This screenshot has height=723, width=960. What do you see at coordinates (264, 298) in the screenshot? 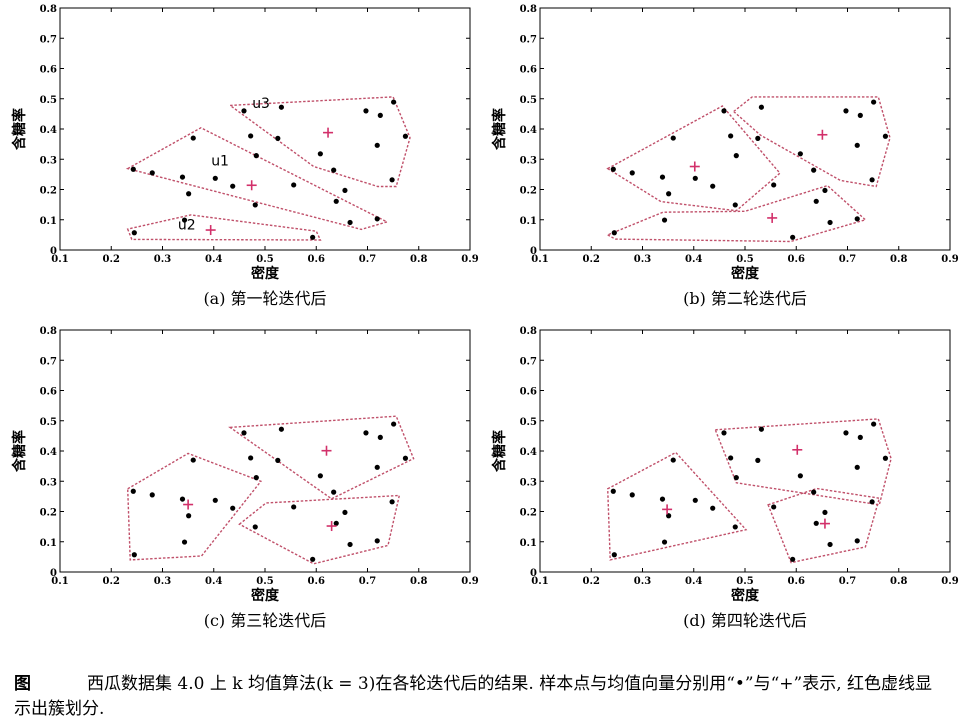
I see `subcaption-a: (a) 第一轮迭代后` at bounding box center [264, 298].